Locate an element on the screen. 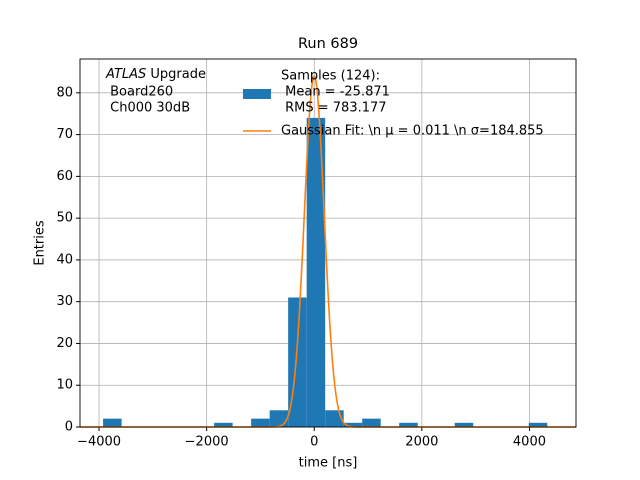 This screenshot has width=640, height=480. x-tick-label: 2000 is located at coordinates (421, 442).